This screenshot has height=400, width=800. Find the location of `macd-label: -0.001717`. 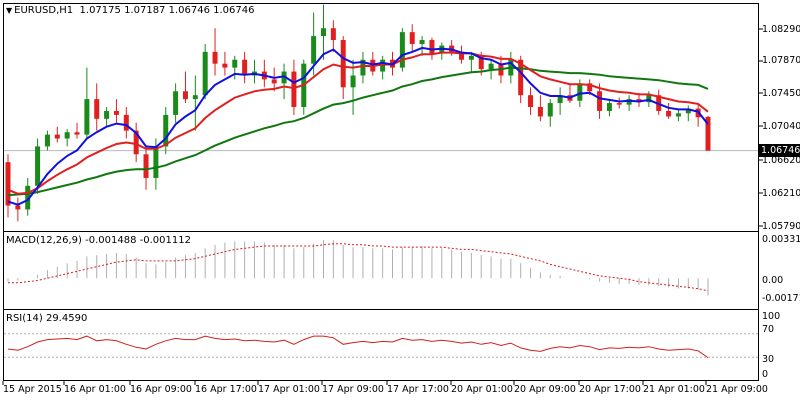

macd-label: -0.001717 is located at coordinates (781, 298).